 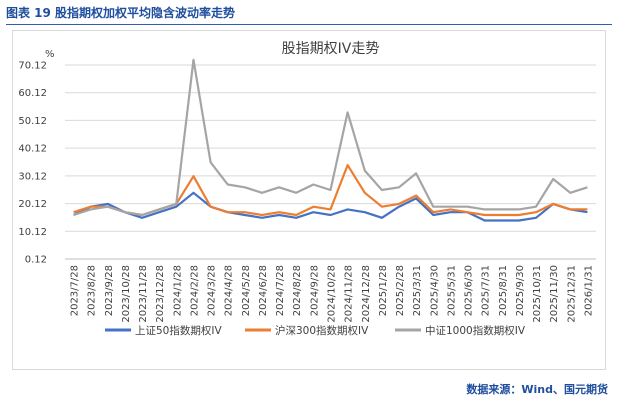 I want to click on x-tick-label: 2025/7/31, so click(x=486, y=290).